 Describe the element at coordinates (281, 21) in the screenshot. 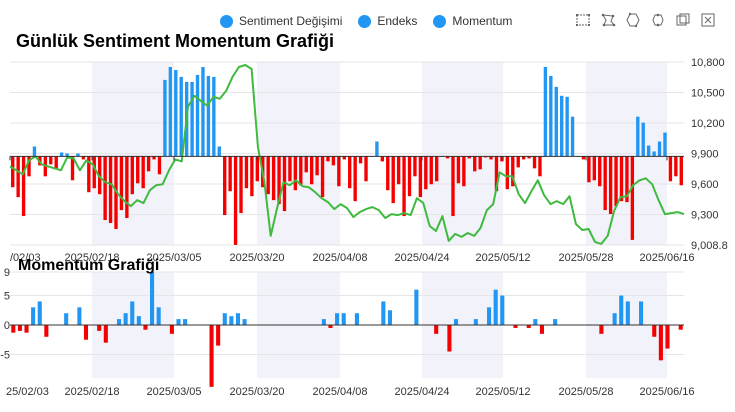

I see `legend-item-sentiment: Sentiment Değişimi` at that location.